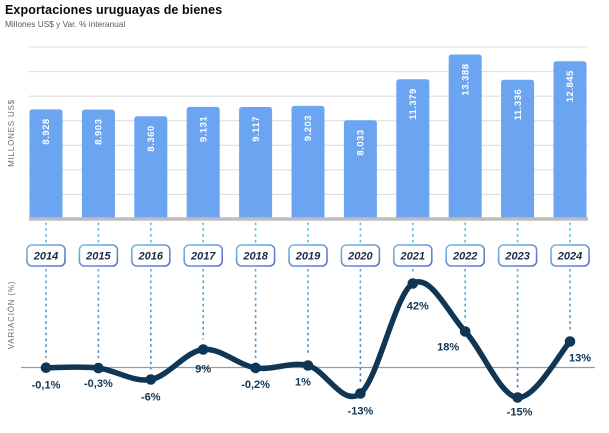 This screenshot has width=609, height=433. I want to click on variation-value-label: 42%, so click(418, 307).